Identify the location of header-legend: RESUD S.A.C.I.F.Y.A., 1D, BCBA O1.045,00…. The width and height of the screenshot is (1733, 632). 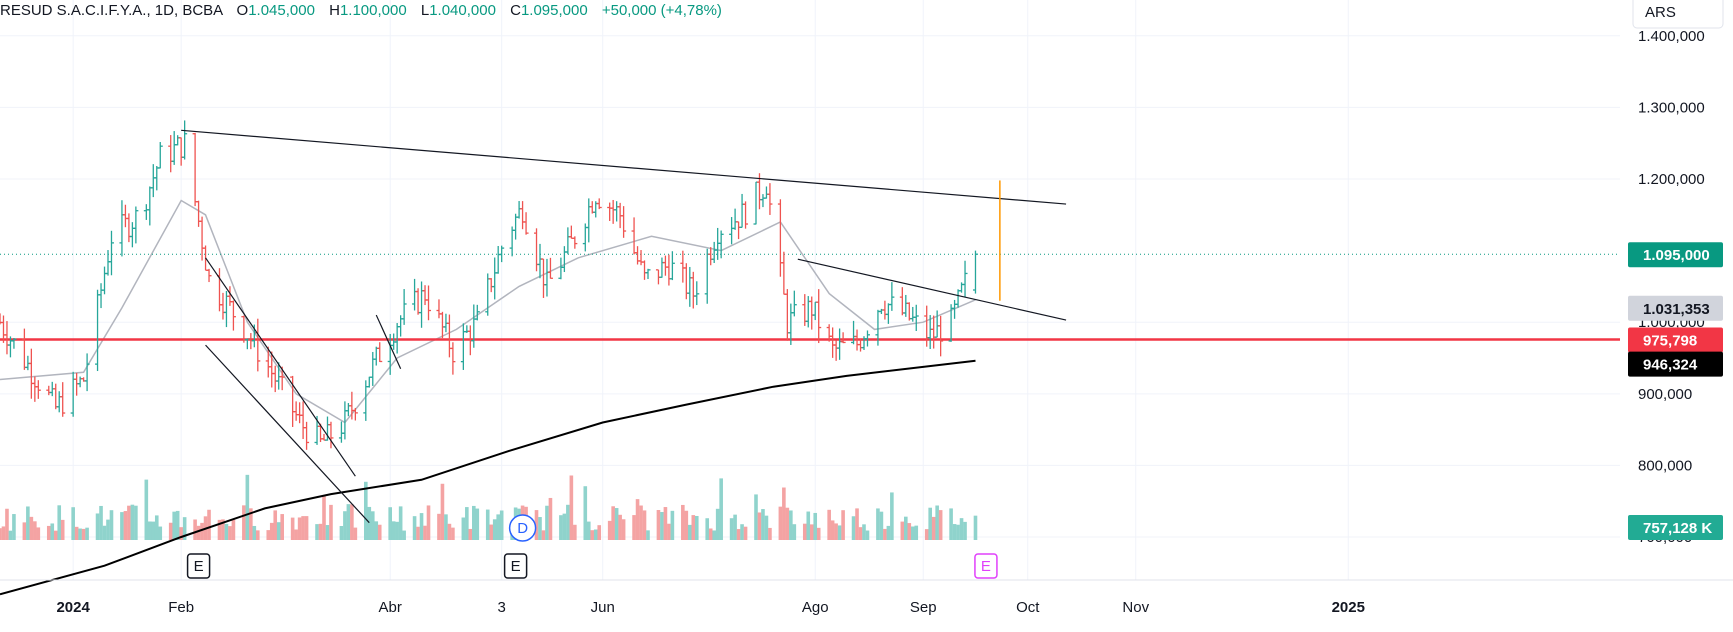
(361, 10).